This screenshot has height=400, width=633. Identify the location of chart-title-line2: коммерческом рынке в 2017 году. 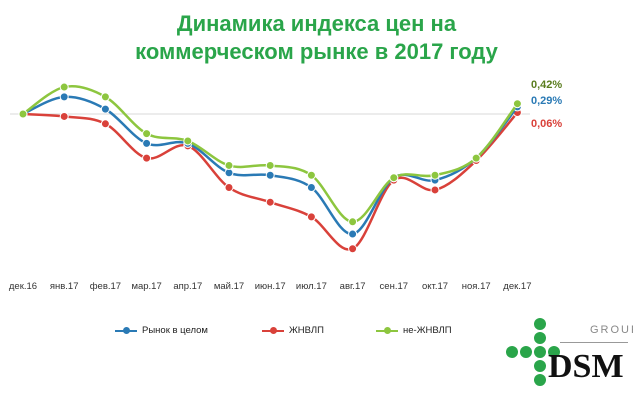
(316, 51).